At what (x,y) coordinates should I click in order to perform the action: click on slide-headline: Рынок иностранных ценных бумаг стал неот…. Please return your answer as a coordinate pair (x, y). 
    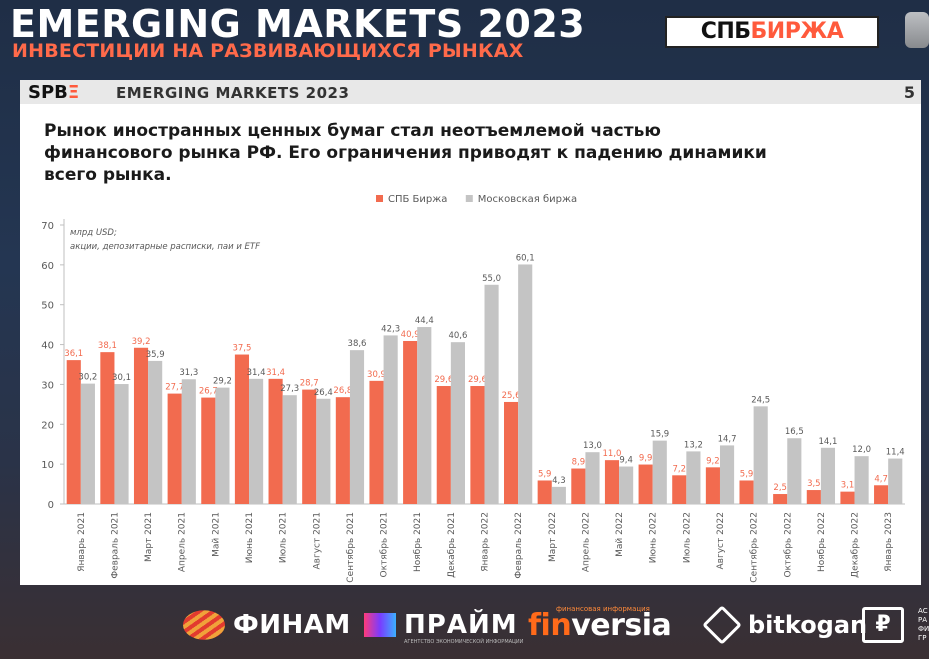
    Looking at the image, I should click on (454, 153).